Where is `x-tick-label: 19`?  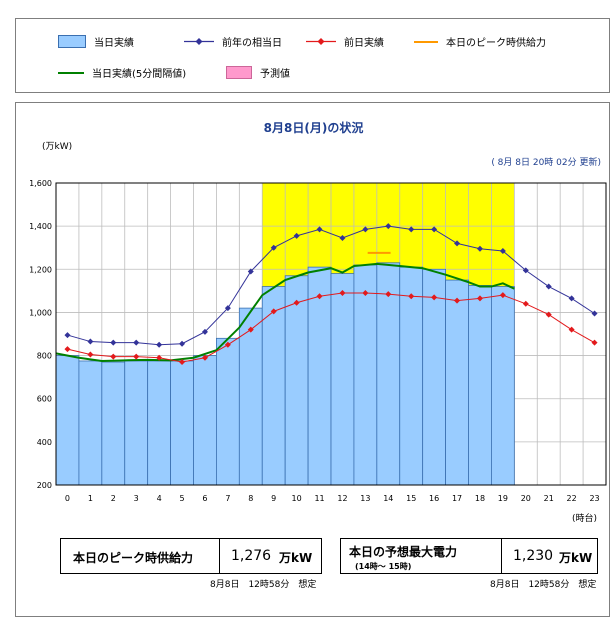 x-tick-label: 19 is located at coordinates (503, 498).